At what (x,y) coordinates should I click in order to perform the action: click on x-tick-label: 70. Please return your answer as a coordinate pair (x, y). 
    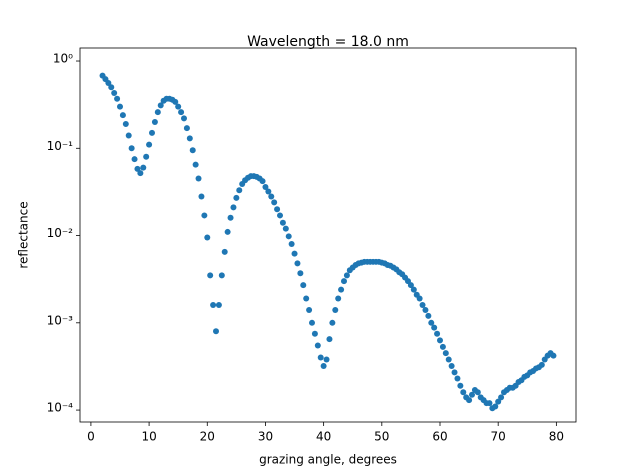
    Looking at the image, I should click on (498, 437).